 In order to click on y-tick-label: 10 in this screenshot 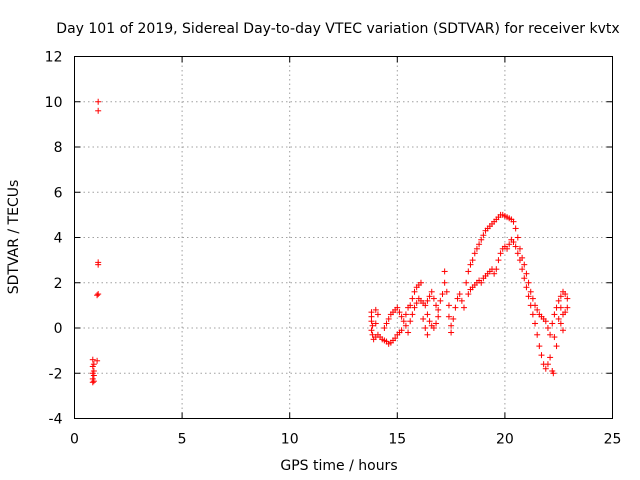, I will do `click(54, 103)`.